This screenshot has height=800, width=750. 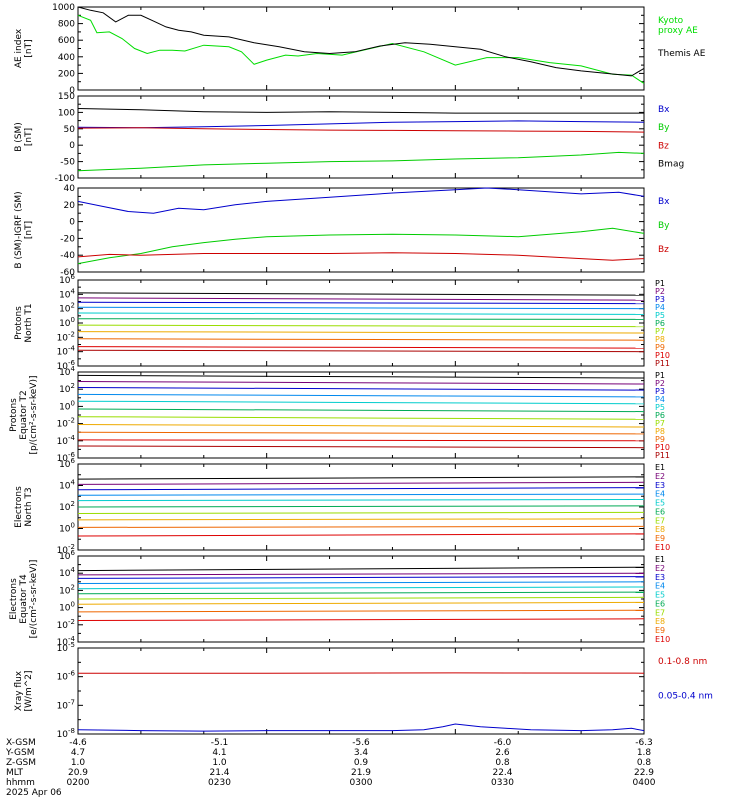 I want to click on x-axis-tick-label: 0.8, so click(x=644, y=763).